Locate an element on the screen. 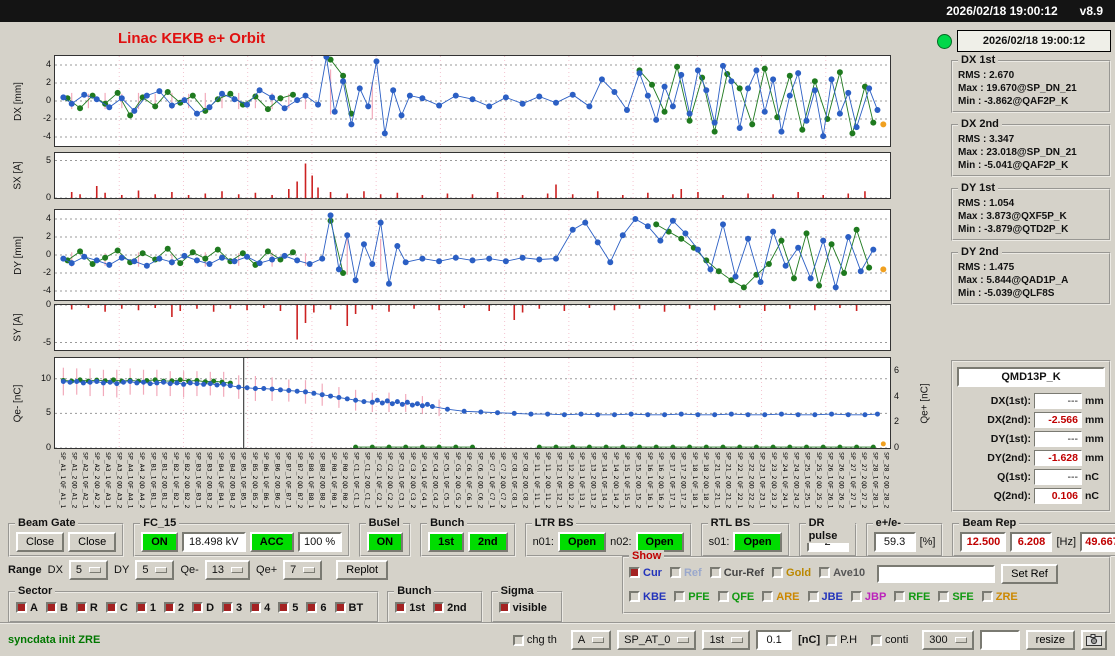 The height and width of the screenshot is (656, 1115). fc15-on-button: ON is located at coordinates (159, 542).